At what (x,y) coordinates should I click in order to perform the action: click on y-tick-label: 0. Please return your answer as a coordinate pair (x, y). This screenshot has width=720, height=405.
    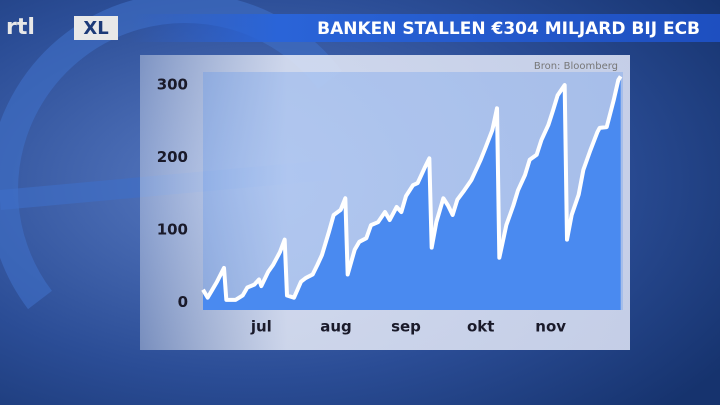
    Looking at the image, I should click on (183, 302).